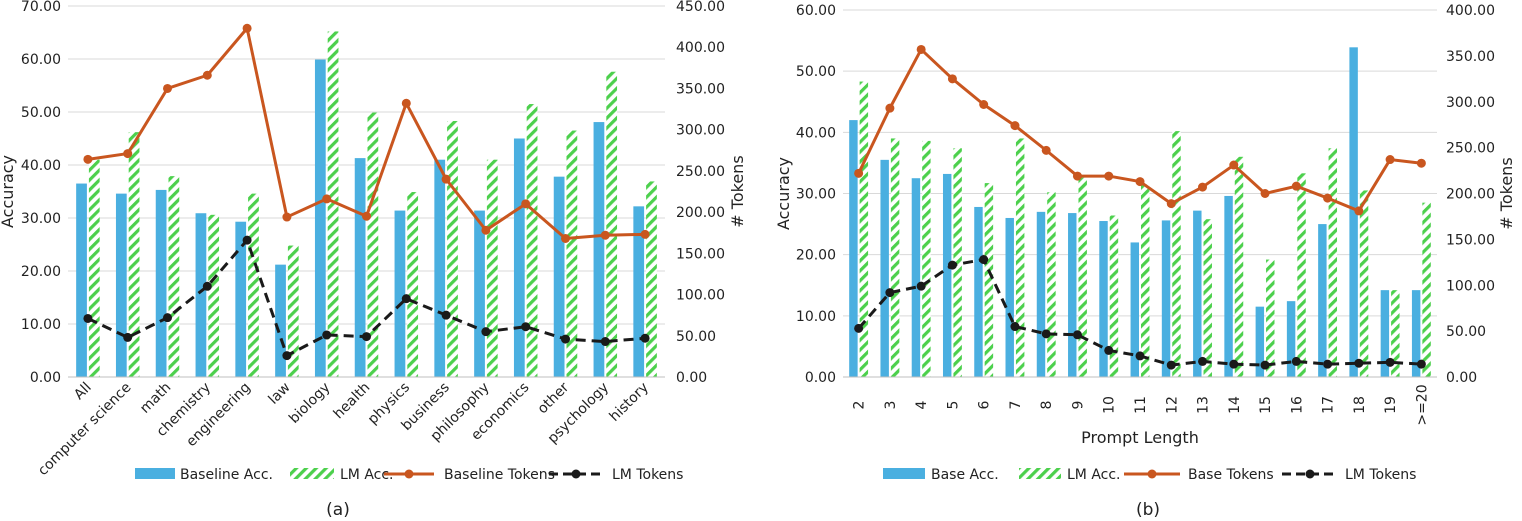  What do you see at coordinates (1470, 103) in the screenshot?
I see `y2-tick-label: 300.00` at bounding box center [1470, 103].